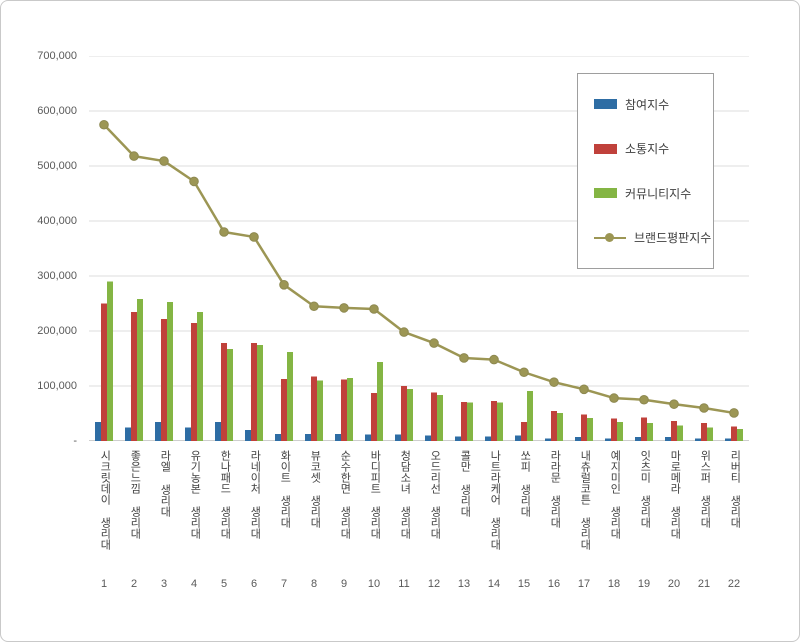 The height and width of the screenshot is (642, 800). Describe the element at coordinates (314, 489) in the screenshot. I see `category-label-text: 뷰코셋 생리대` at that location.